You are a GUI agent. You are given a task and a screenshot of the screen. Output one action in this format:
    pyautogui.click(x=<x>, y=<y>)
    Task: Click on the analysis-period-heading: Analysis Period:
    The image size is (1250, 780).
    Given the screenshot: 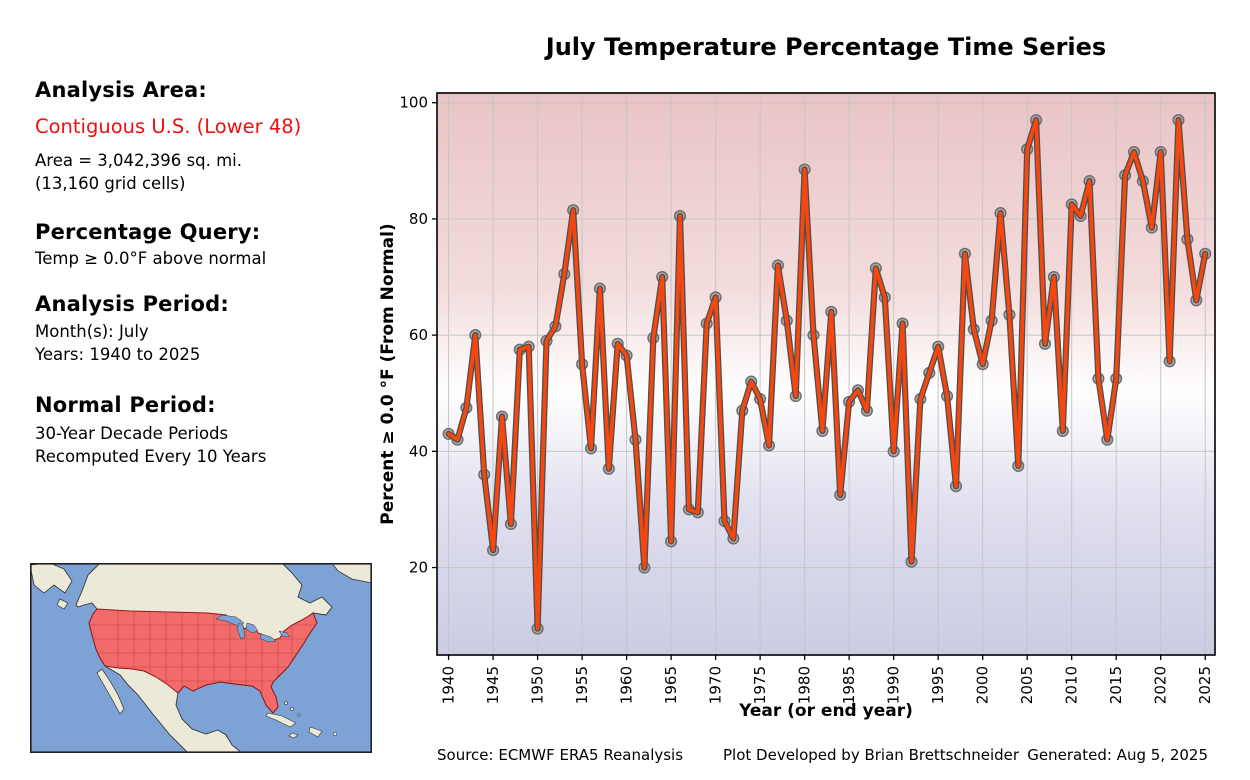 What is the action you would take?
    pyautogui.click(x=132, y=304)
    